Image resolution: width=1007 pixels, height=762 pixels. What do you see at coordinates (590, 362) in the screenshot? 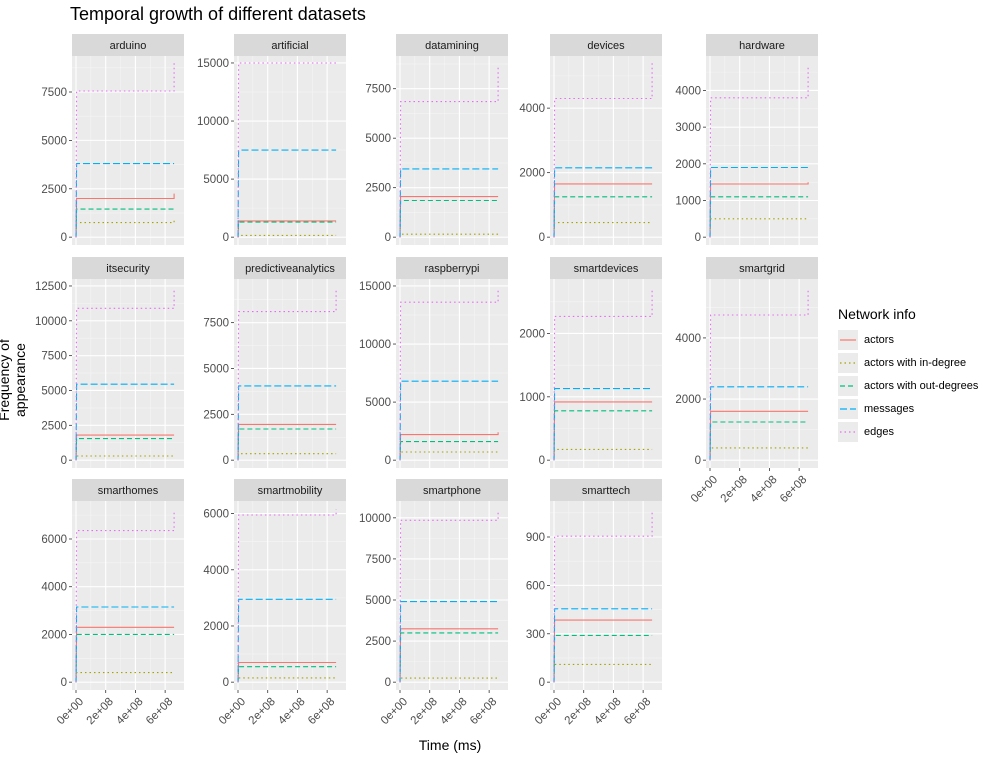
I see `panel-smartdevices: smartdevices 0 1000 2000` at bounding box center [590, 362].